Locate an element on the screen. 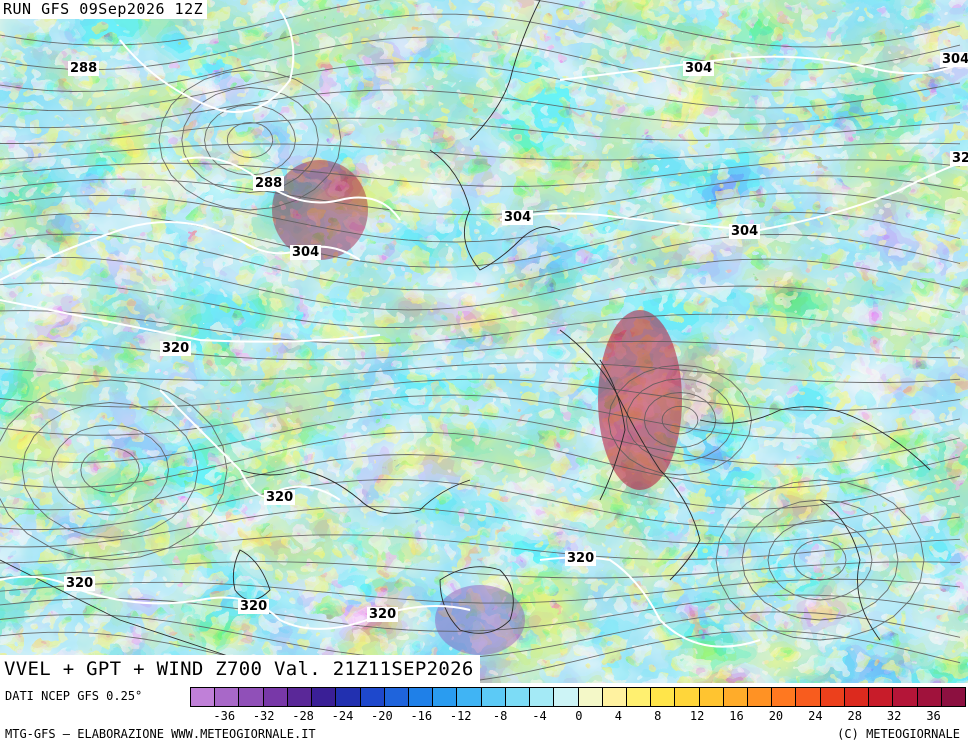  colorbar-tick-label: -12 is located at coordinates (460, 716).